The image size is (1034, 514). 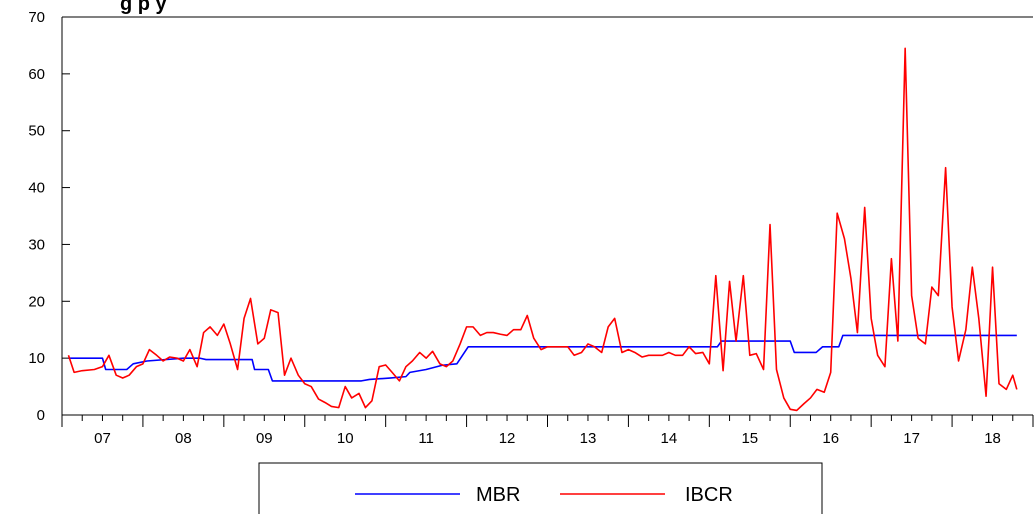 I want to click on legend: MBR IBCR, so click(x=540, y=488).